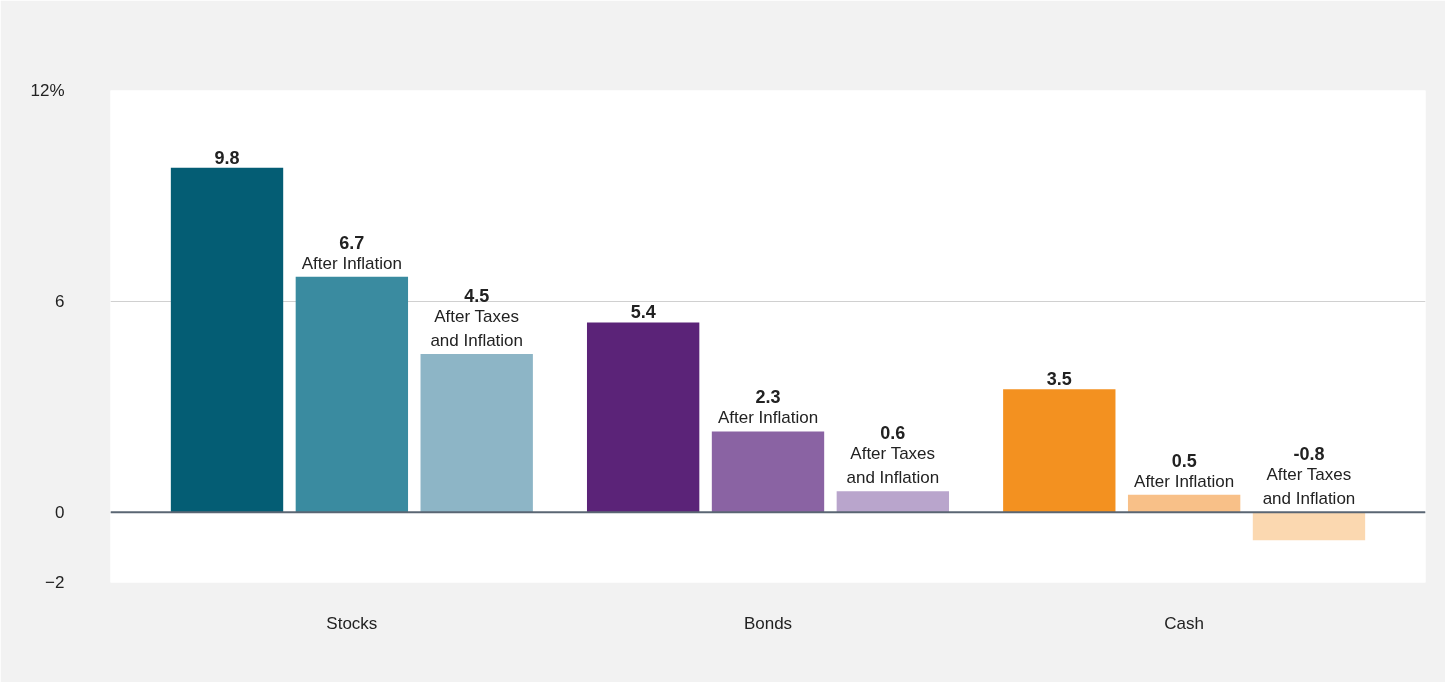 The height and width of the screenshot is (682, 1445). What do you see at coordinates (768, 397) in the screenshot?
I see `data-label: 2.3` at bounding box center [768, 397].